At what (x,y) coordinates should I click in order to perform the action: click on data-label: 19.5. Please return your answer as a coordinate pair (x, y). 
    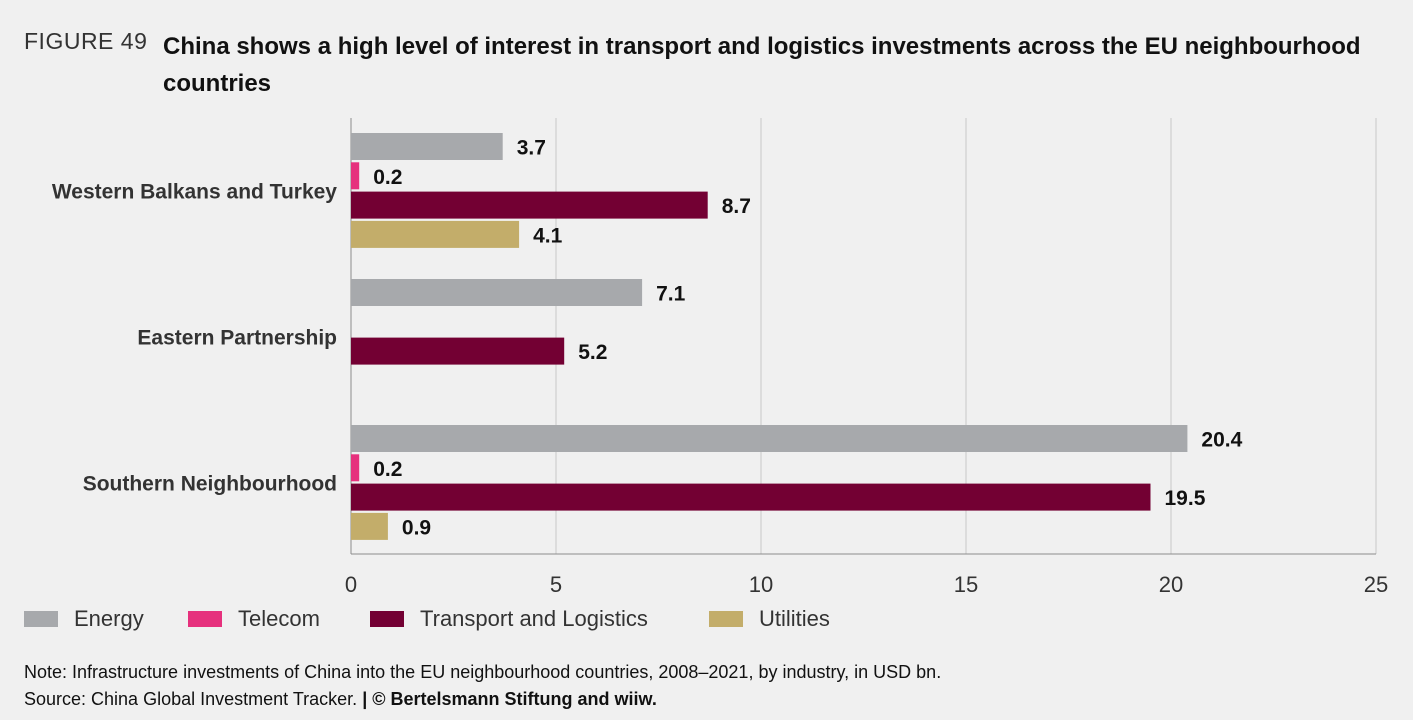
    Looking at the image, I should click on (1185, 498).